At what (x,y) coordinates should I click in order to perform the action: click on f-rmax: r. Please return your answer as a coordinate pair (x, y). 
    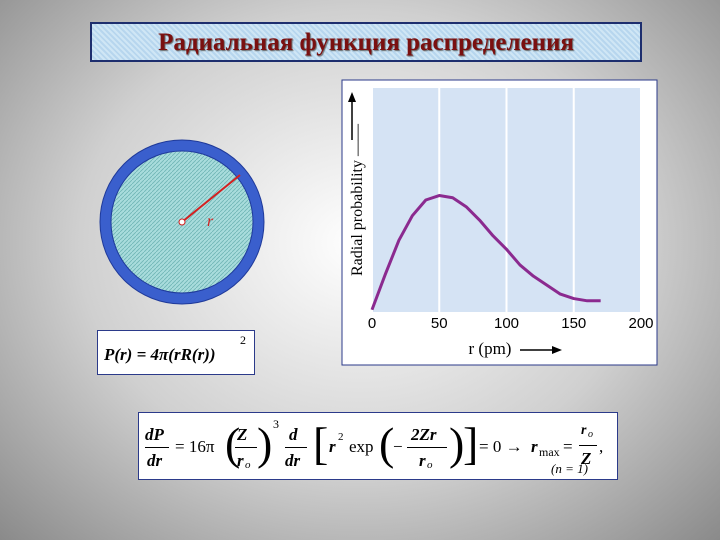
    Looking at the image, I should click on (534, 446).